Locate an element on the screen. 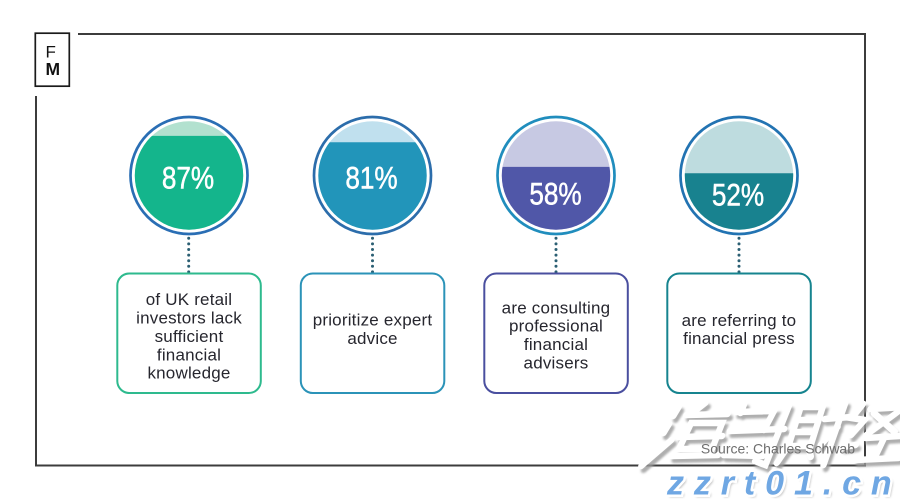 This screenshot has width=900, height=499. svg-text: advisers is located at coordinates (556, 363).